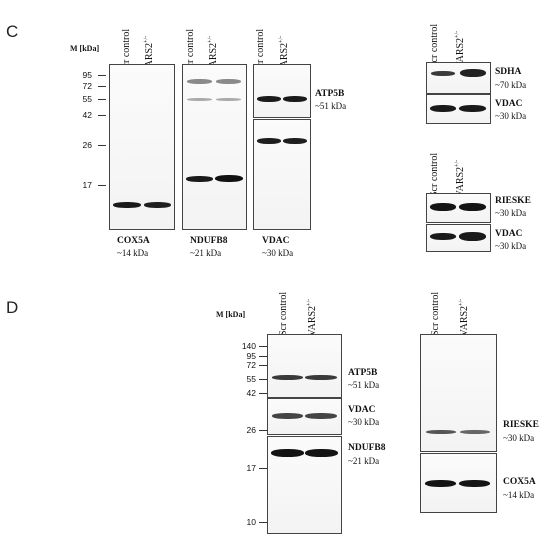  I want to click on panel-d-rieske-label: RIESKE, so click(521, 425).